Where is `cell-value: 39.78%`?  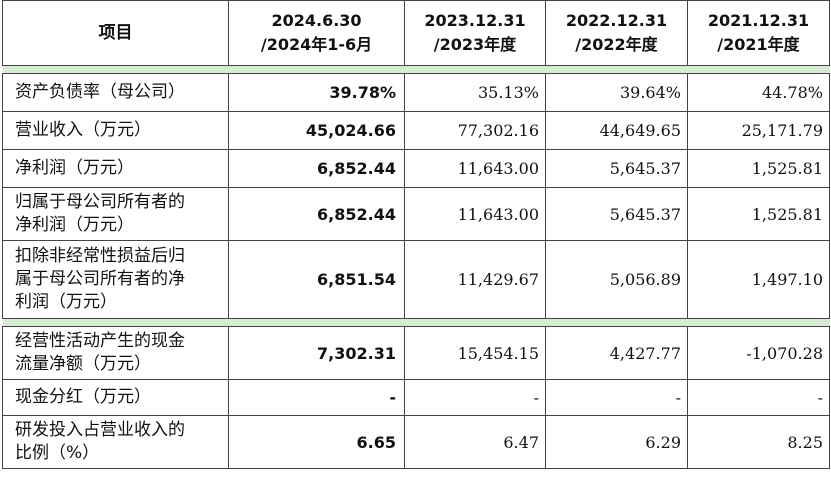
cell-value: 39.78% is located at coordinates (316, 92).